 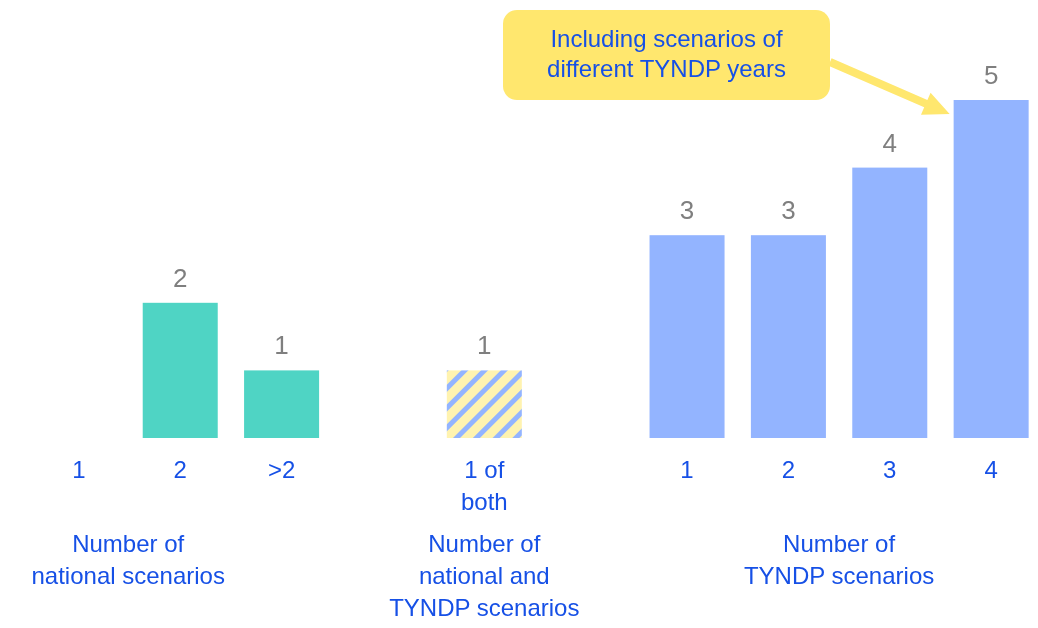 What do you see at coordinates (839, 559) in the screenshot?
I see `text: Number of TYNDP scenarios` at bounding box center [839, 559].